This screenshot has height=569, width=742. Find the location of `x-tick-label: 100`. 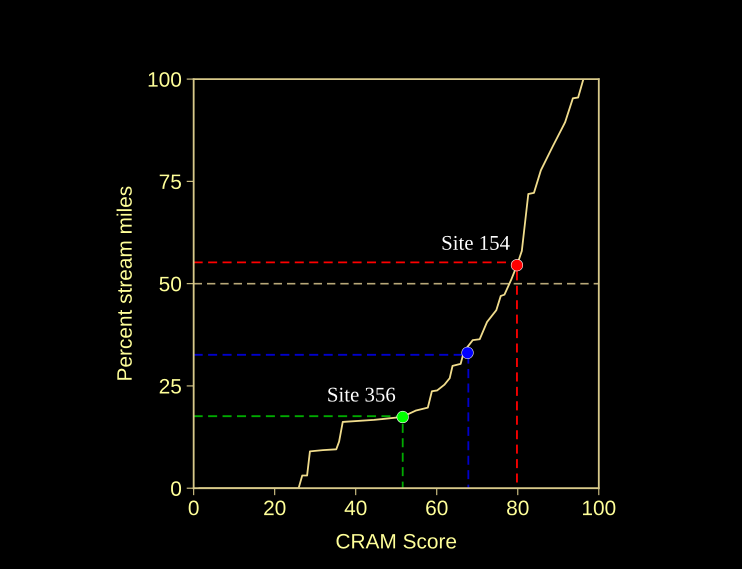

x-tick-label: 100 is located at coordinates (599, 508).